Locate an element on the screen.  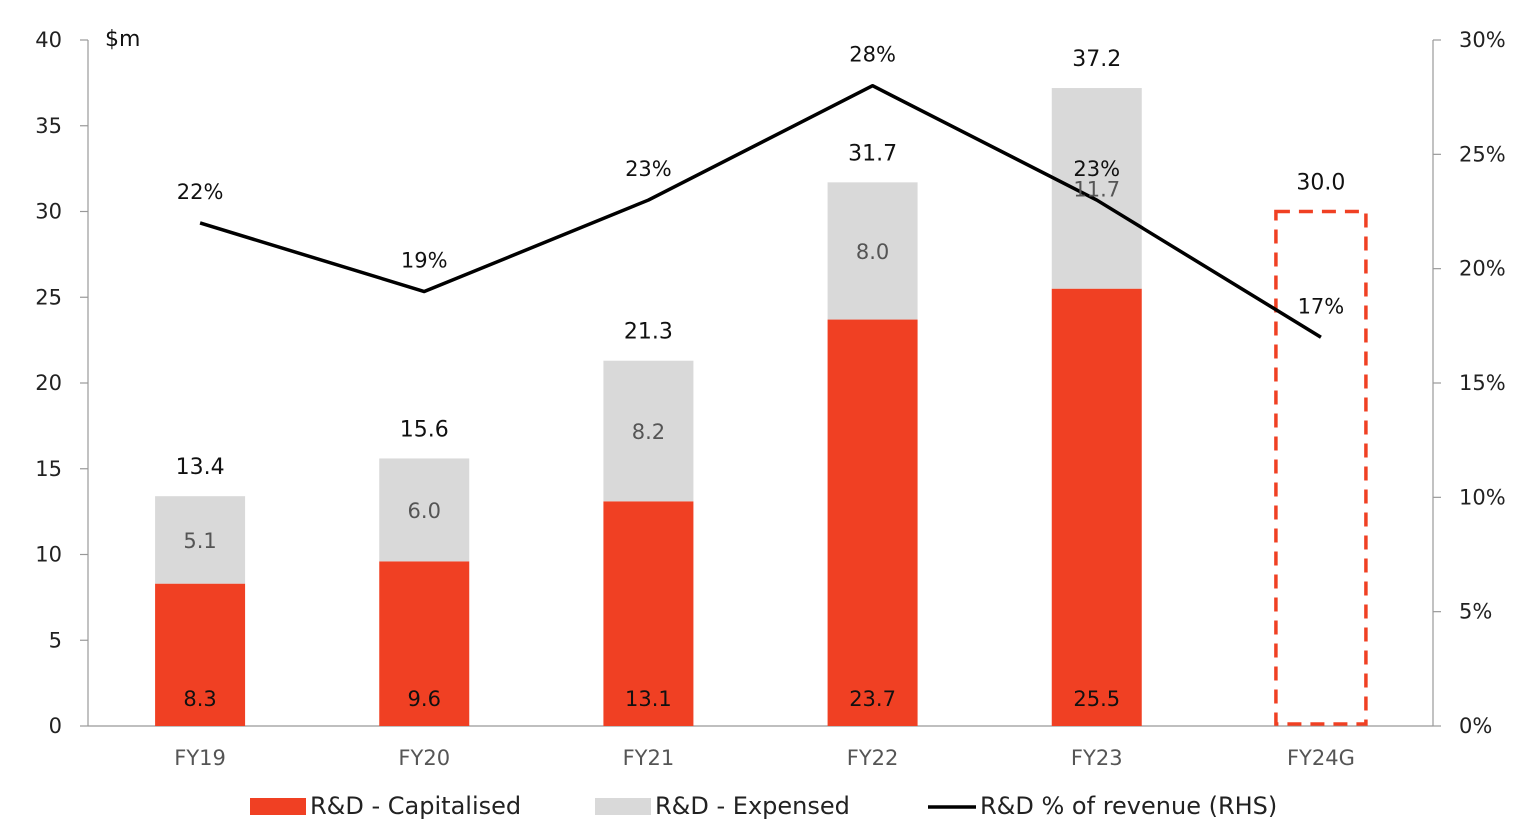
bar-label-capitalised: 23.7 is located at coordinates (872, 699).